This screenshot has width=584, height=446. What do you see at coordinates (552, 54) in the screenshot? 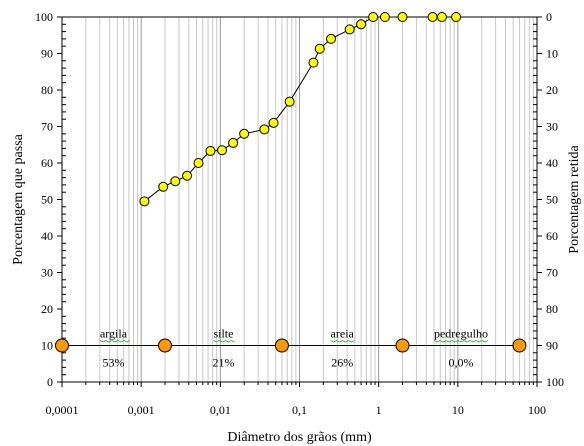
I see `y2-tick-label: 10` at bounding box center [552, 54].